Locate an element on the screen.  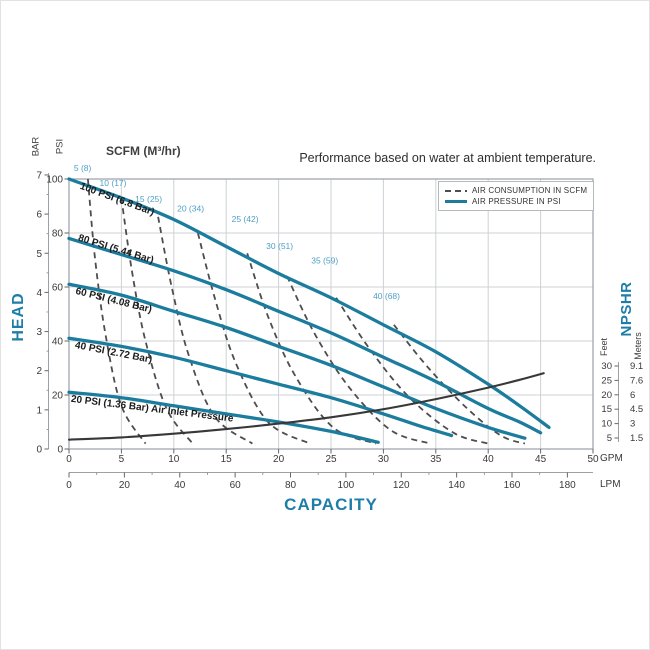
feet-tick-label: 20 is located at coordinates (606, 395).